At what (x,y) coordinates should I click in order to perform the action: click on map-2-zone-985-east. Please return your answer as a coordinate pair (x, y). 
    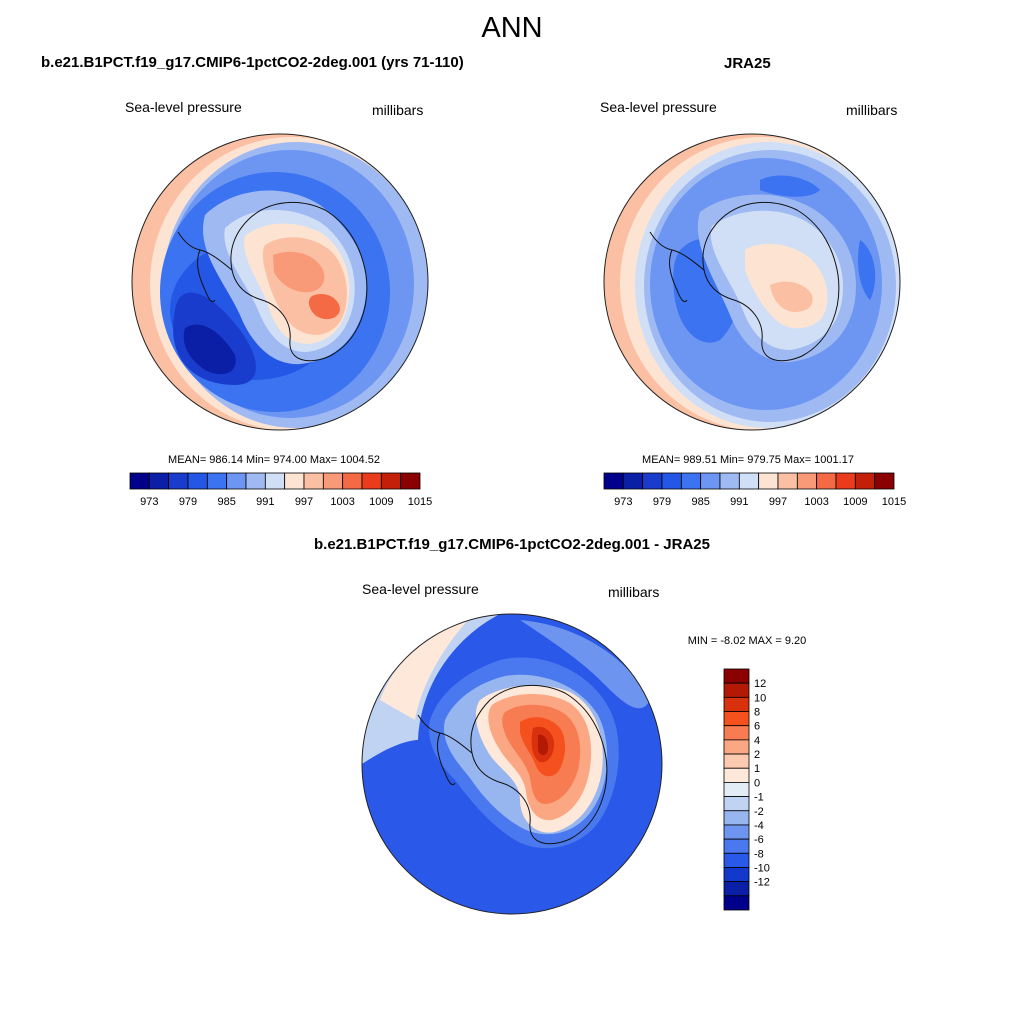
    Looking at the image, I should click on (867, 270).